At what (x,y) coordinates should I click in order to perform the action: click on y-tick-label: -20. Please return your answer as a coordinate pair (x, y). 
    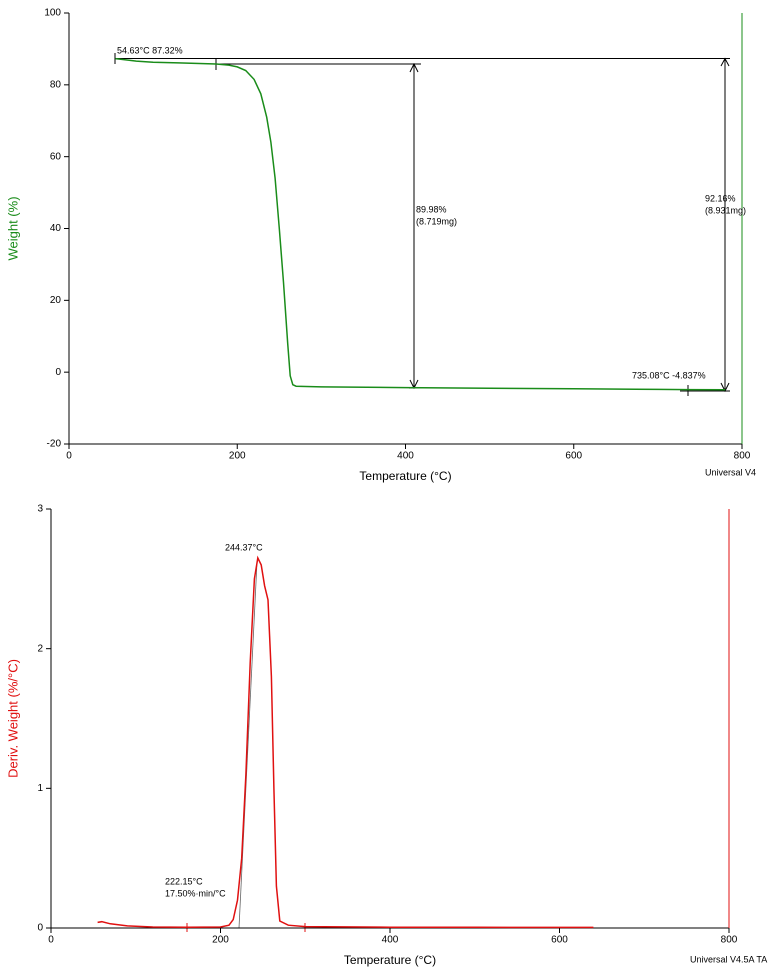
    Looking at the image, I should click on (54, 444).